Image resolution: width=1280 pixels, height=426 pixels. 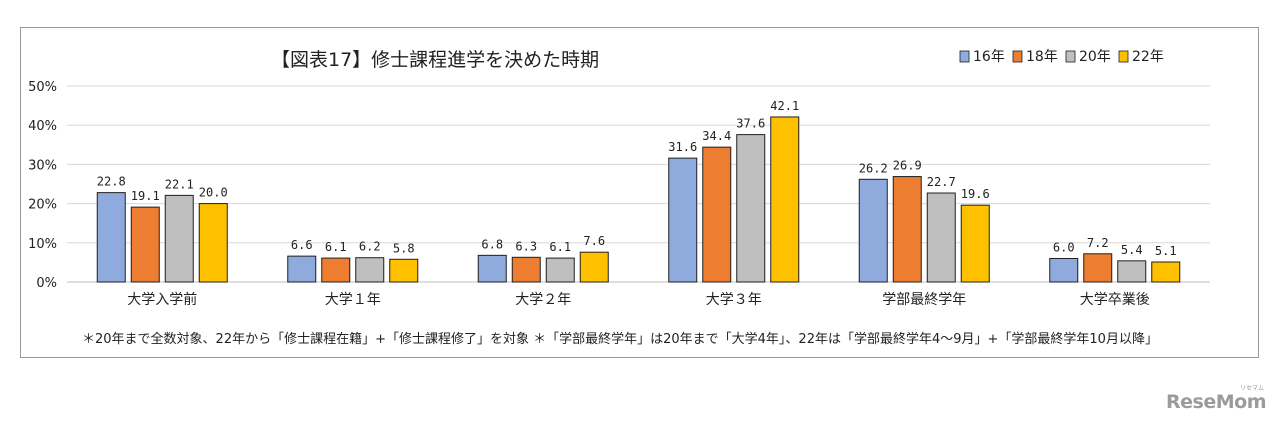 What do you see at coordinates (1095, 57) in the screenshot?
I see `legend-label: 20年` at bounding box center [1095, 57].